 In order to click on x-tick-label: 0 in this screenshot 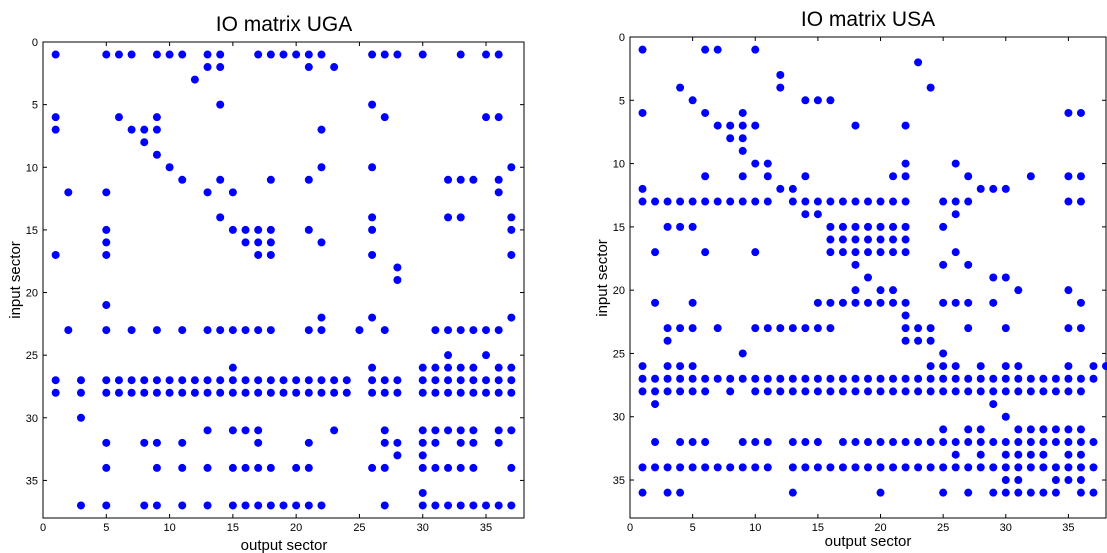, I will do `click(630, 528)`.